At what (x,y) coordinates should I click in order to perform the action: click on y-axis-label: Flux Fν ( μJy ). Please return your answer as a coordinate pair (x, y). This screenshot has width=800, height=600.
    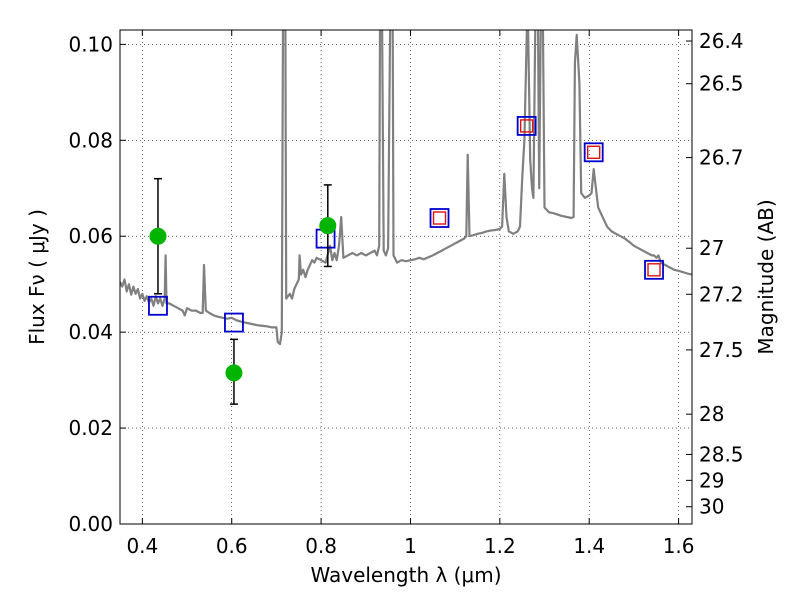
    Looking at the image, I should click on (37, 277).